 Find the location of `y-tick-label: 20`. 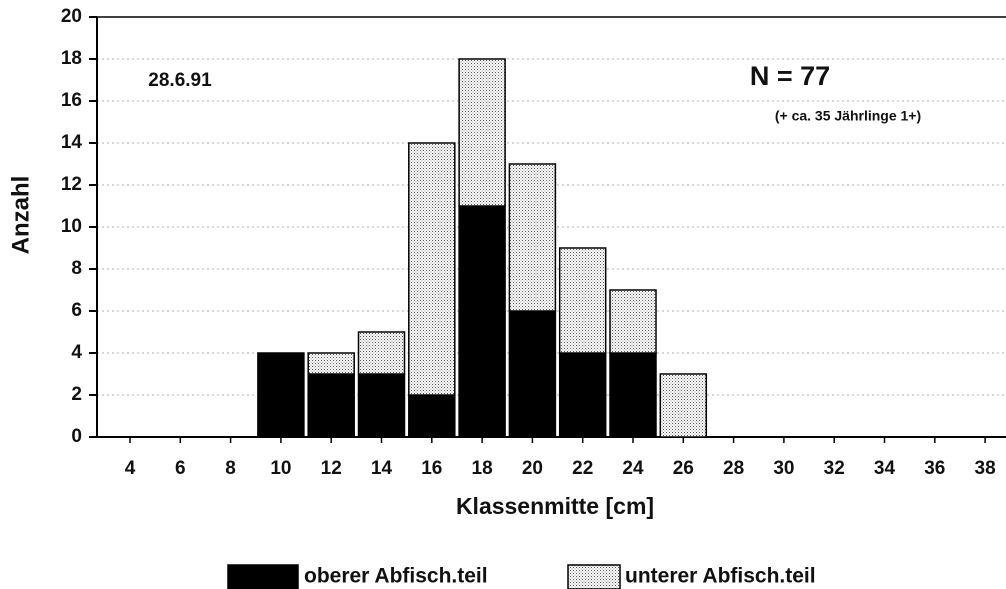

y-tick-label: 20 is located at coordinates (71, 16).